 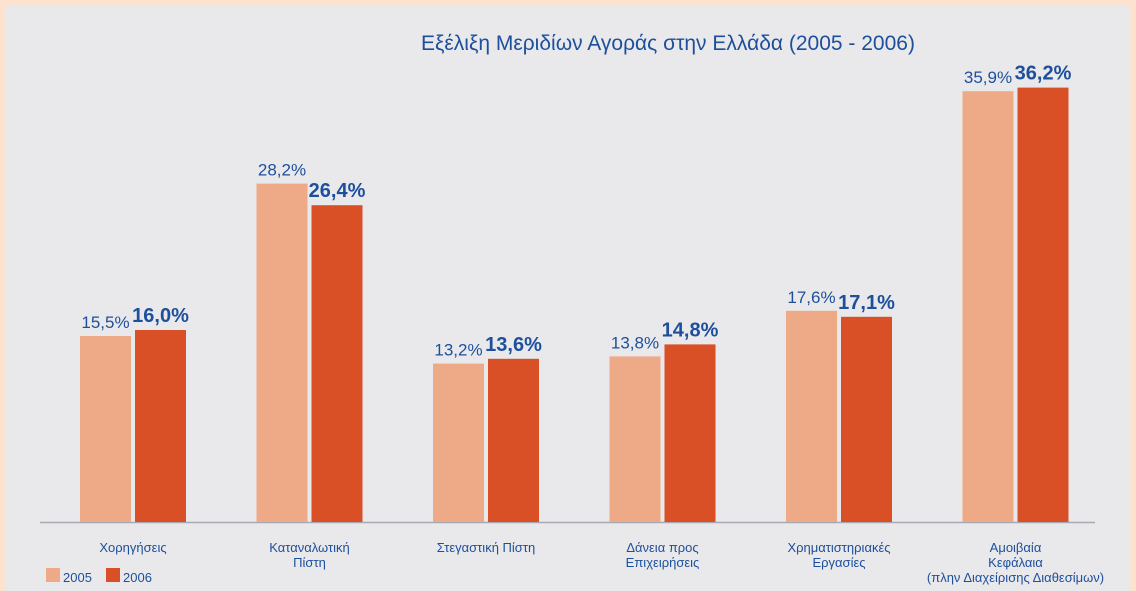 I want to click on data-label: 13,8%, so click(x=635, y=342).